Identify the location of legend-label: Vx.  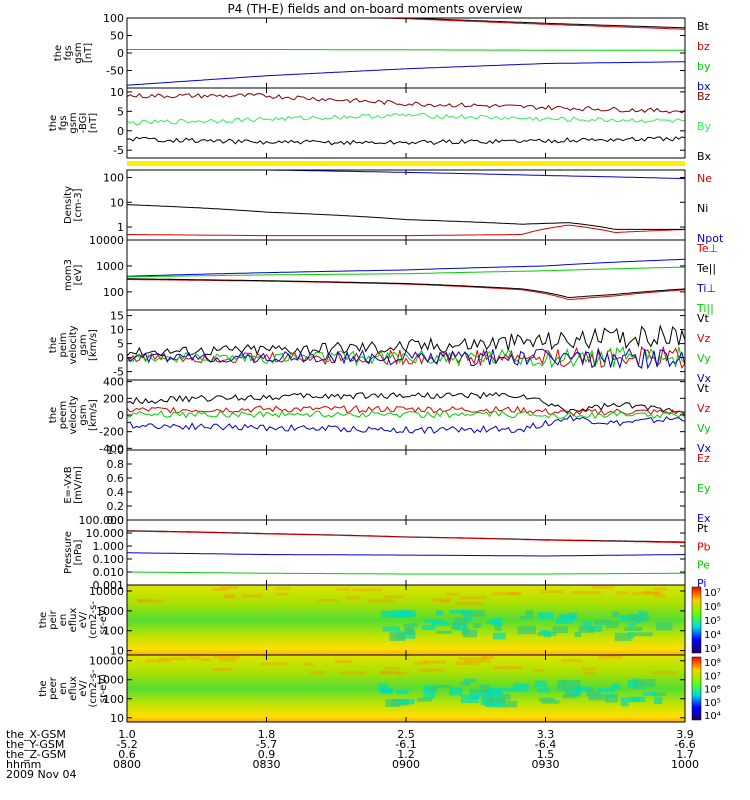
(704, 448).